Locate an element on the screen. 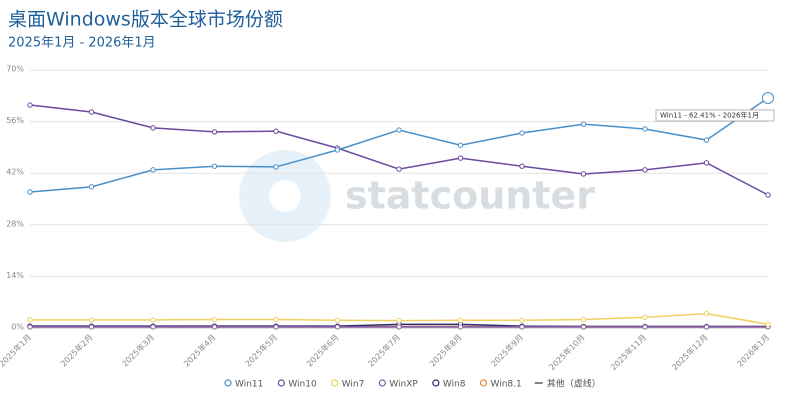 The image size is (800, 402). x-tick-label: 2025年5月 is located at coordinates (261, 350).